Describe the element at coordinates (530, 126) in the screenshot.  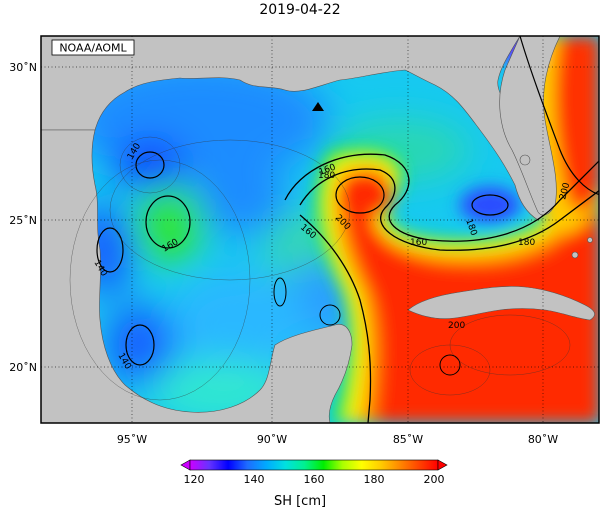
I see `florida-peninsula` at that location.